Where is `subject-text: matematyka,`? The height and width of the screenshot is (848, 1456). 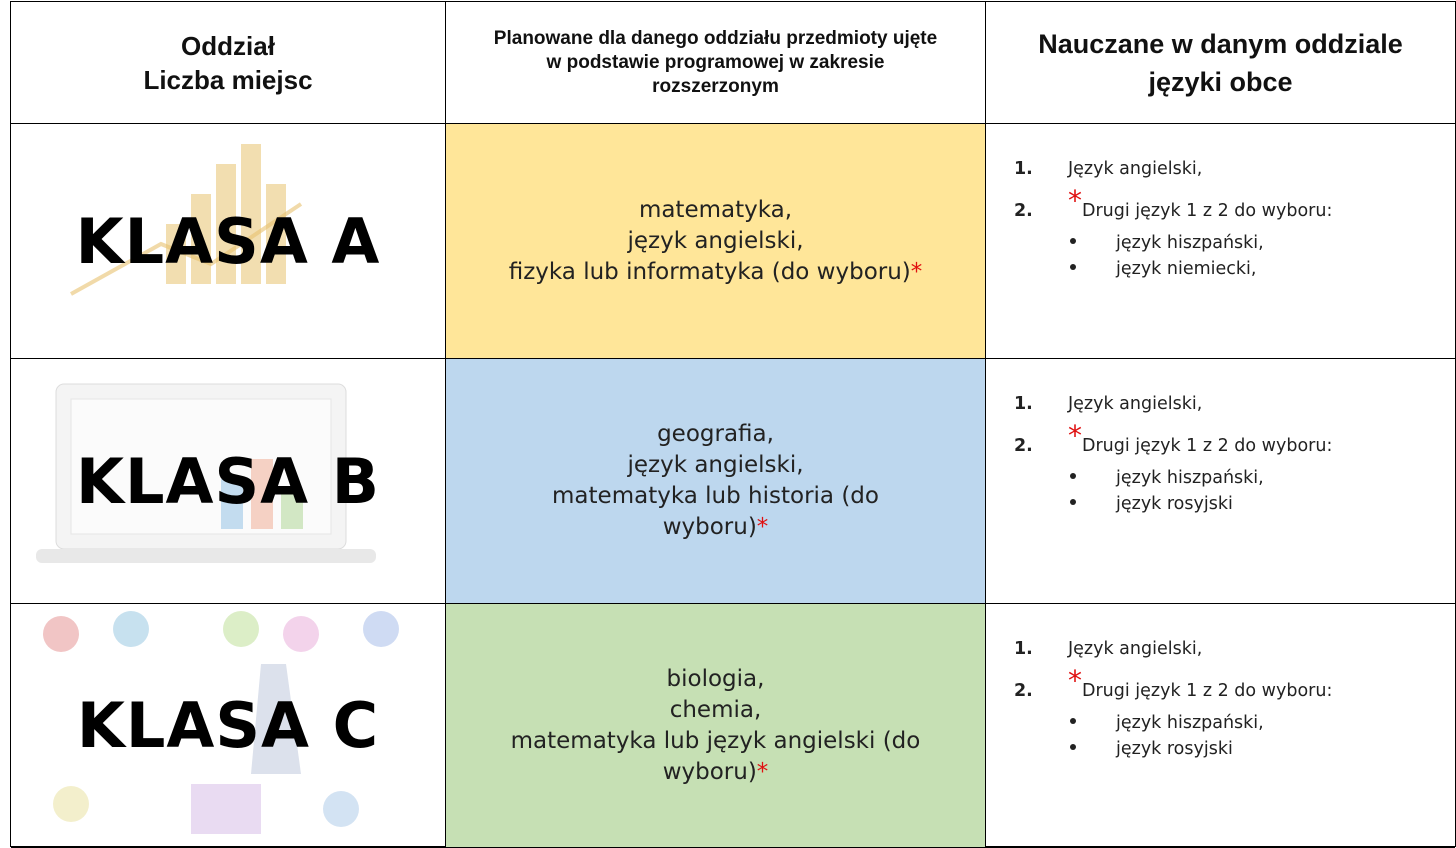
subject-text: matematyka, is located at coordinates (715, 209).